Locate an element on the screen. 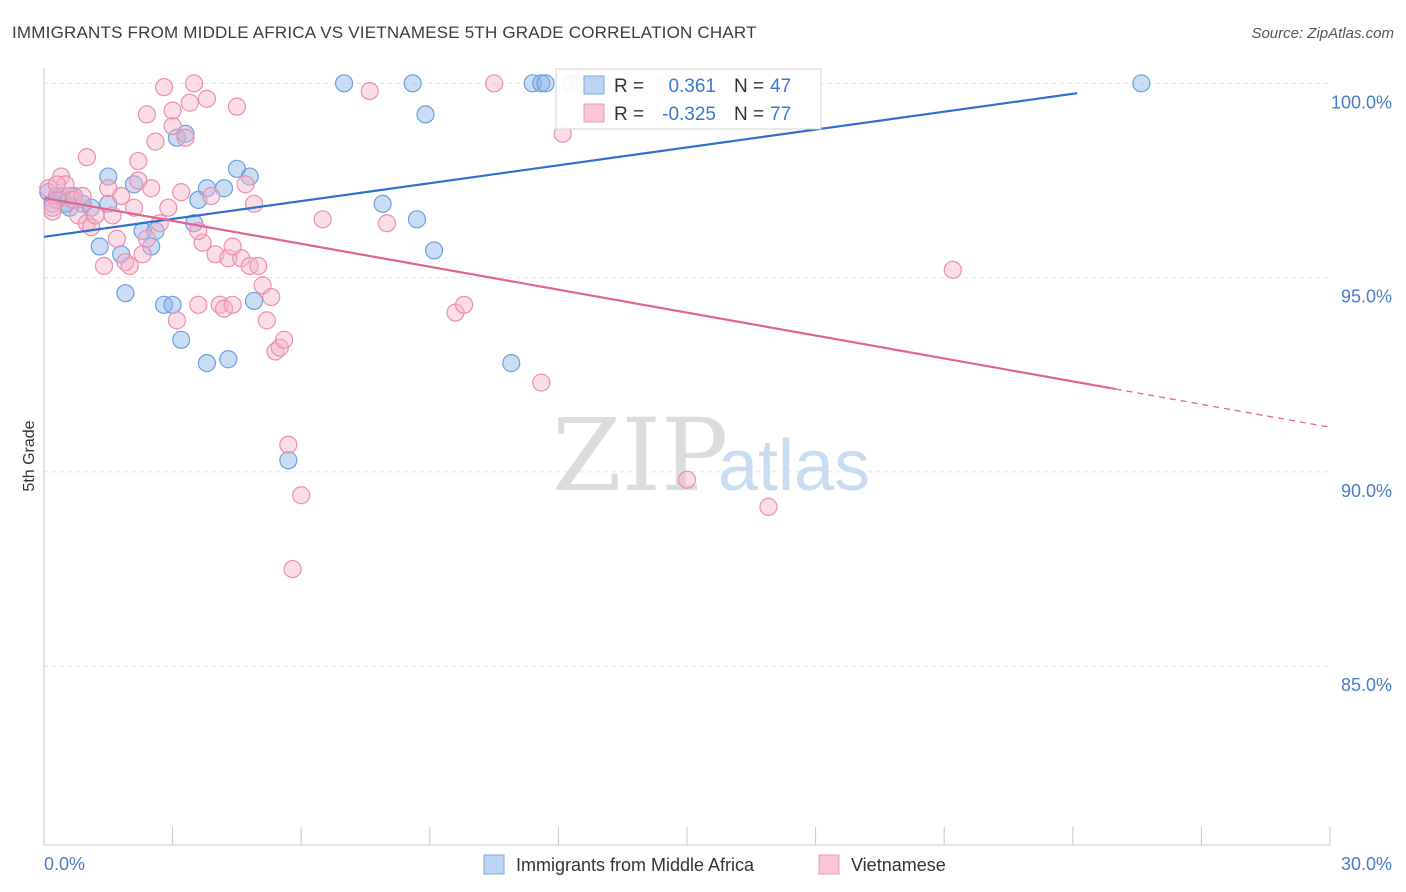 The width and height of the screenshot is (1406, 892). series-legend: Immigrants from Middle Africa Vietnamese is located at coordinates (714, 864).